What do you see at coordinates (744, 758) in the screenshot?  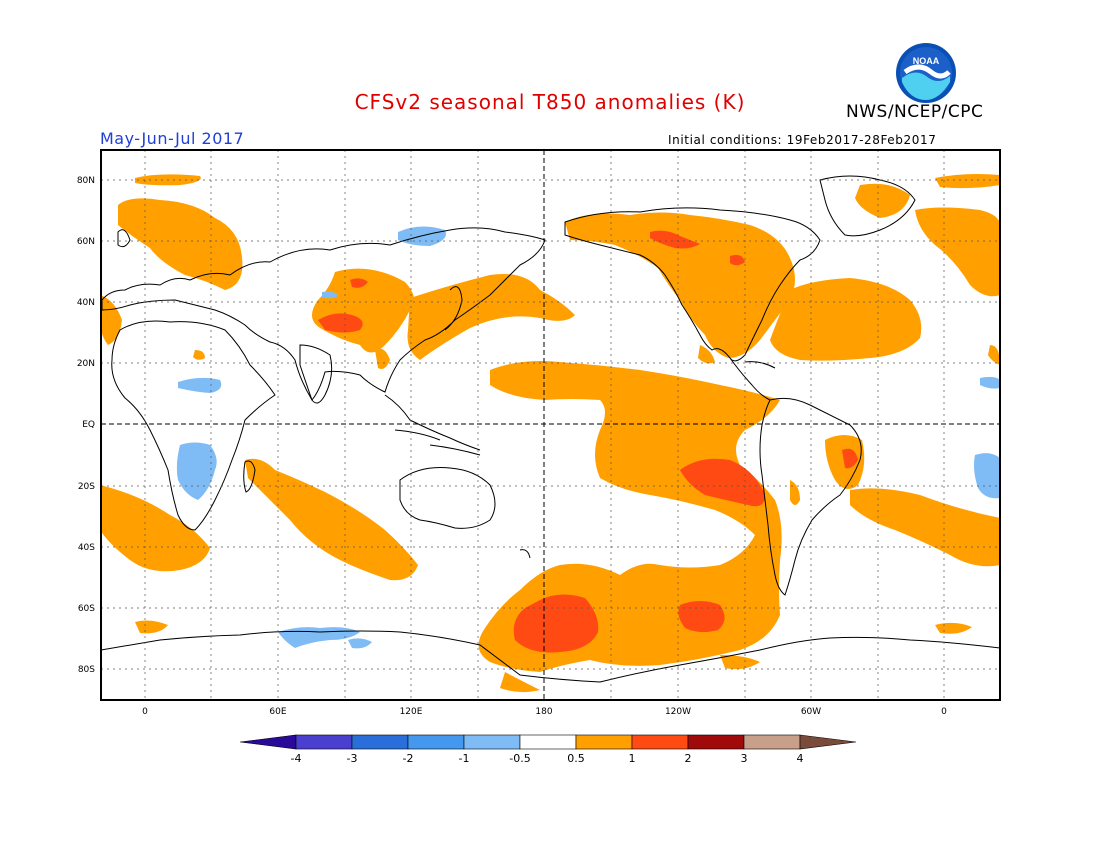 I see `colorbar-label: 3` at bounding box center [744, 758].